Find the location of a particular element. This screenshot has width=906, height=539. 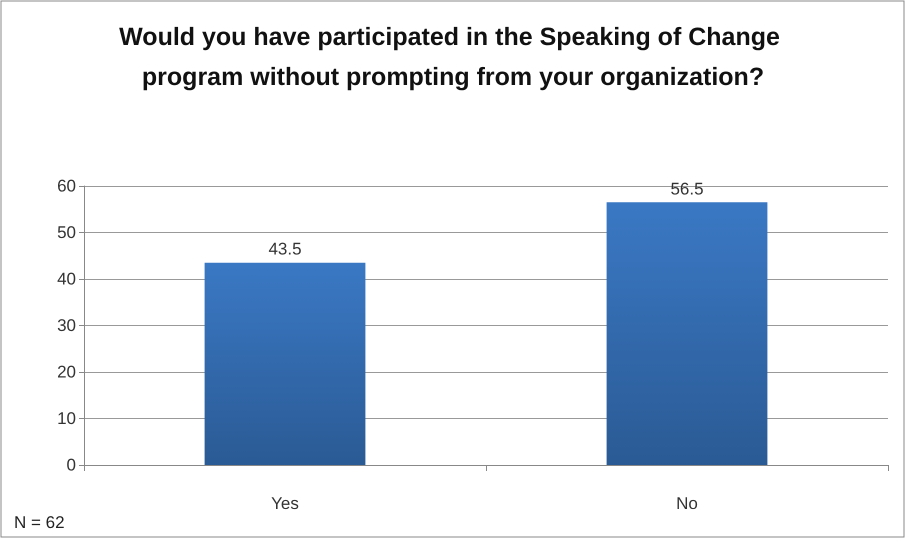

y-tick-label: 10 is located at coordinates (66, 418).